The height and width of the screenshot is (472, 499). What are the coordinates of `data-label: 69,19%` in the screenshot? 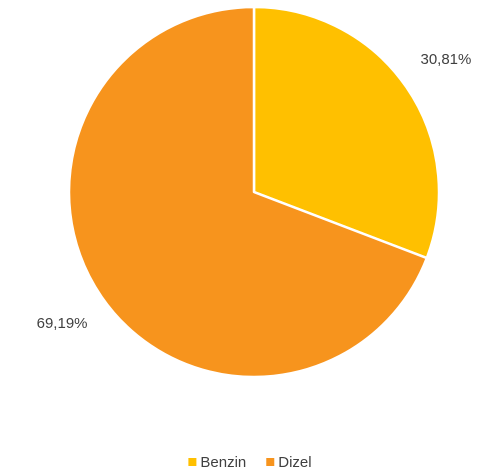 It's located at (62, 323).